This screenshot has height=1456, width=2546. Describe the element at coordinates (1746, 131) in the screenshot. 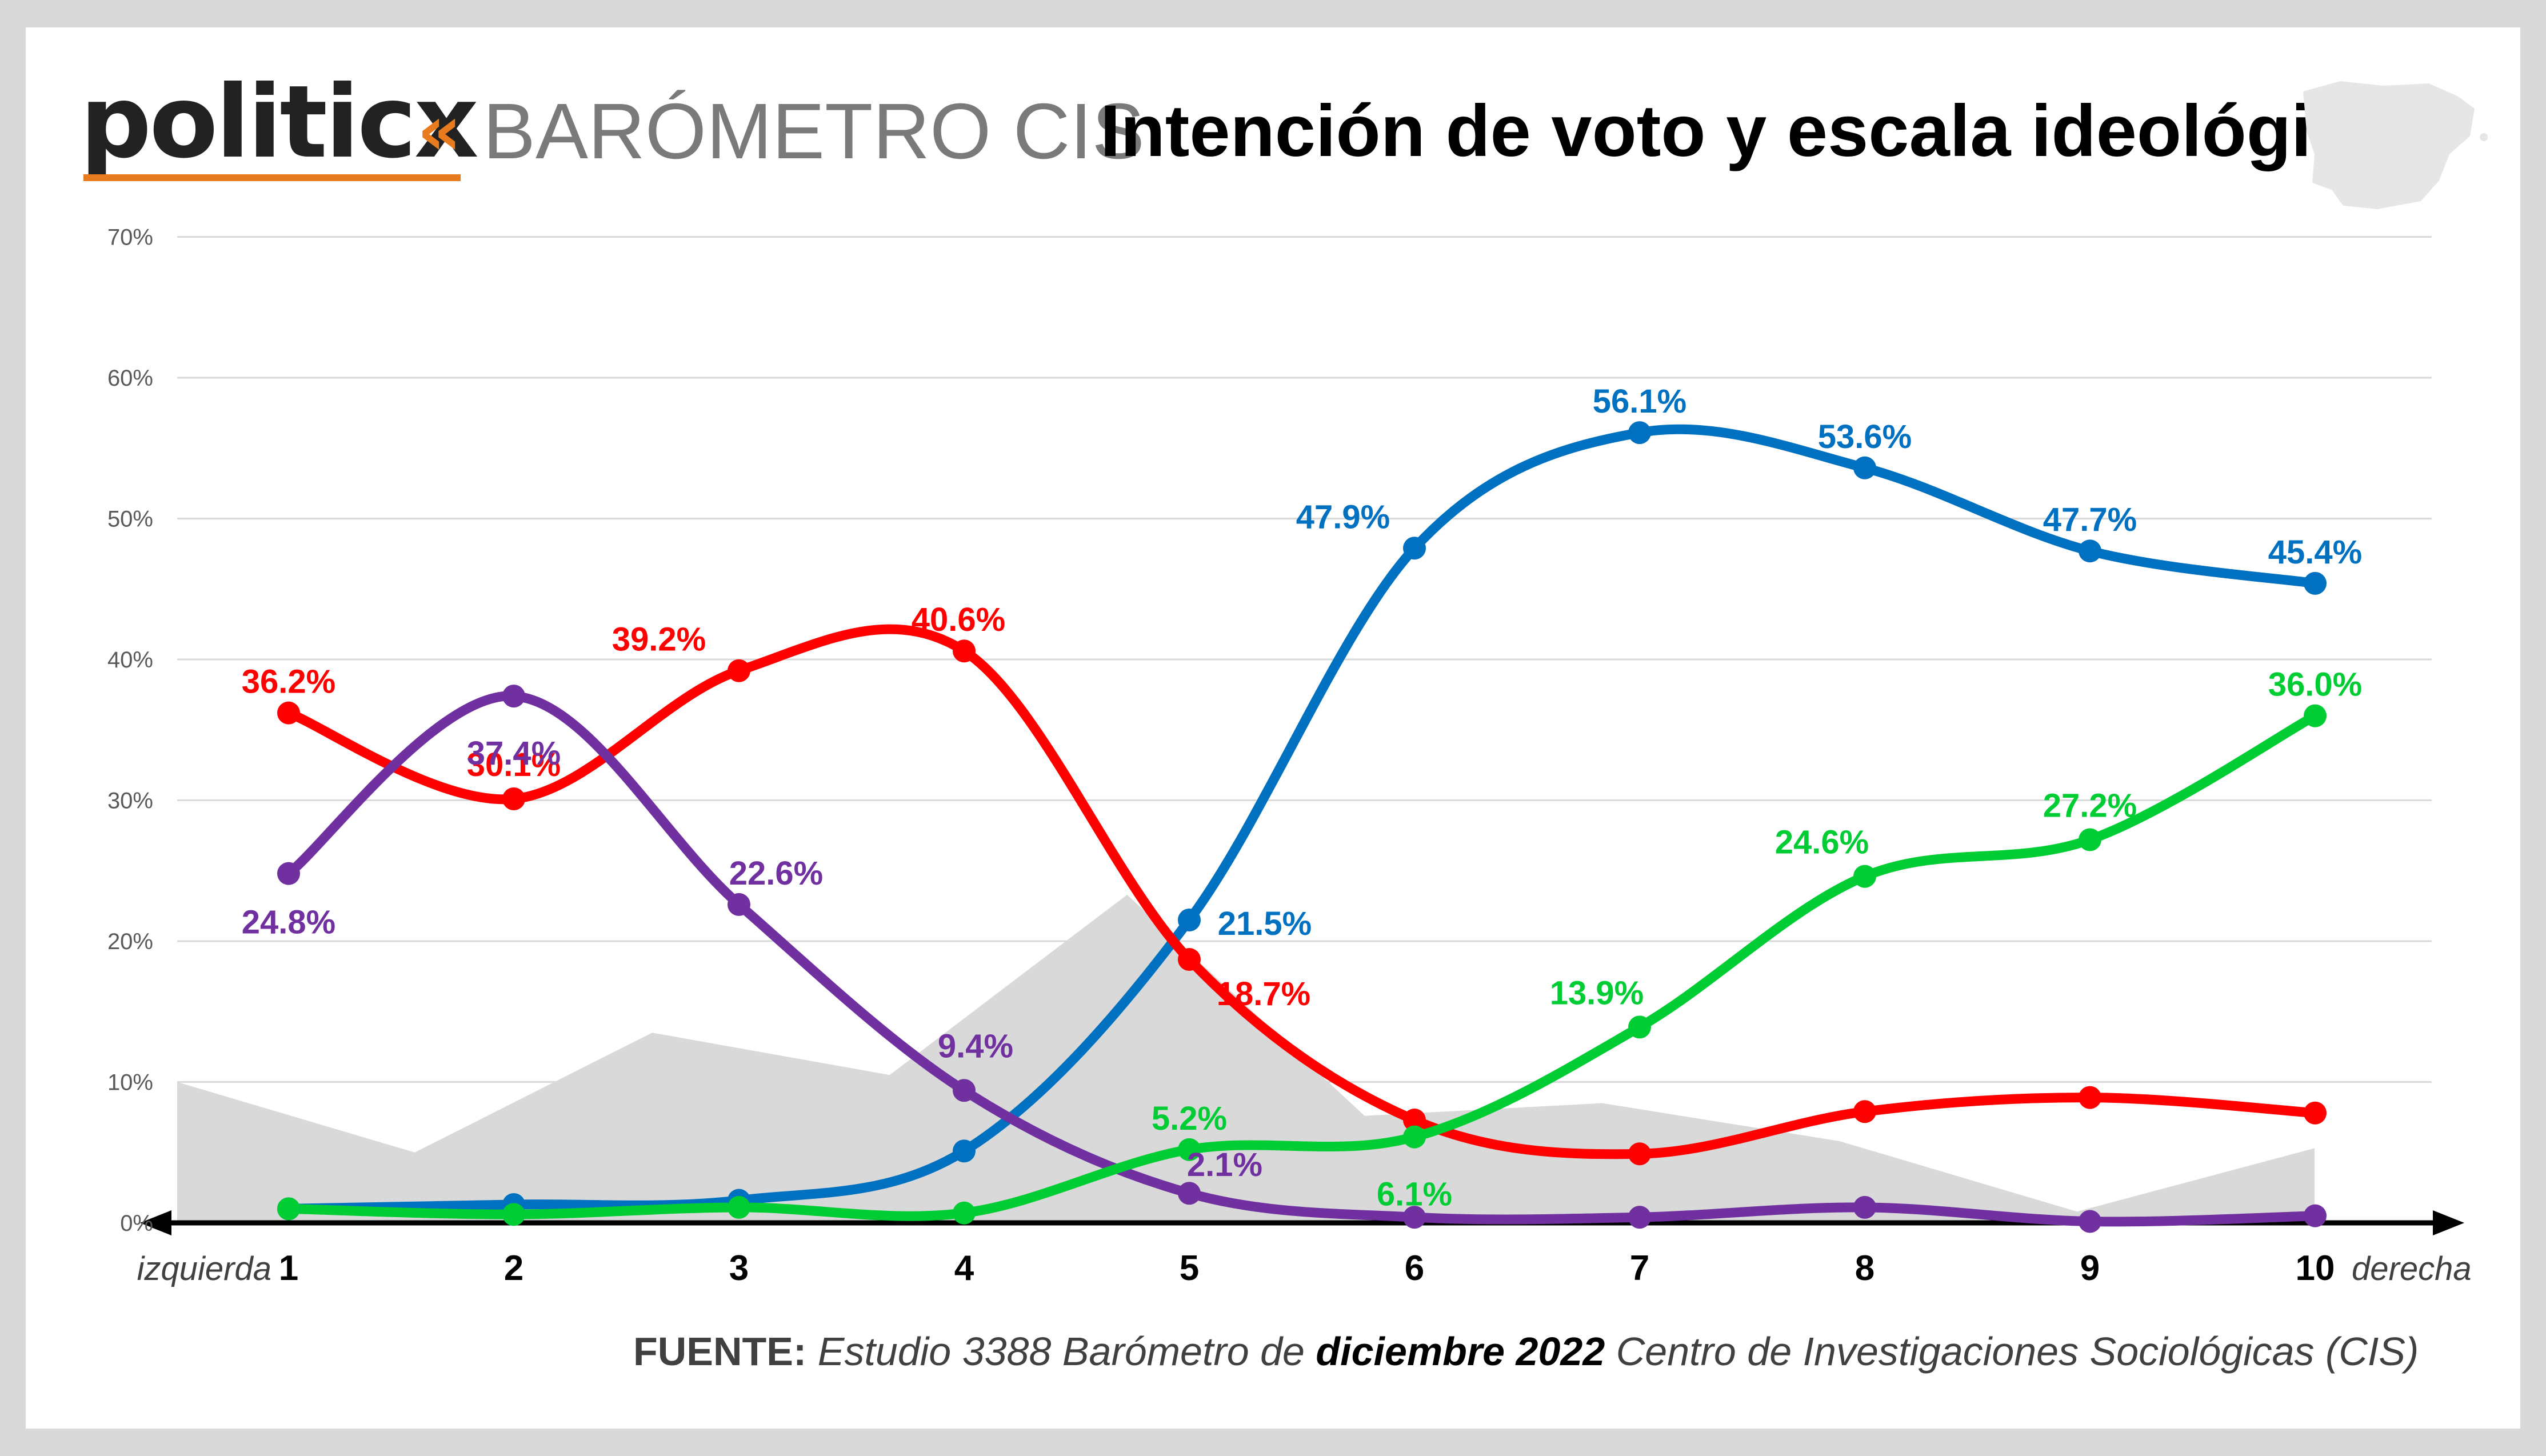

I see `chart-title: Intención de voto y escala ideológica` at that location.